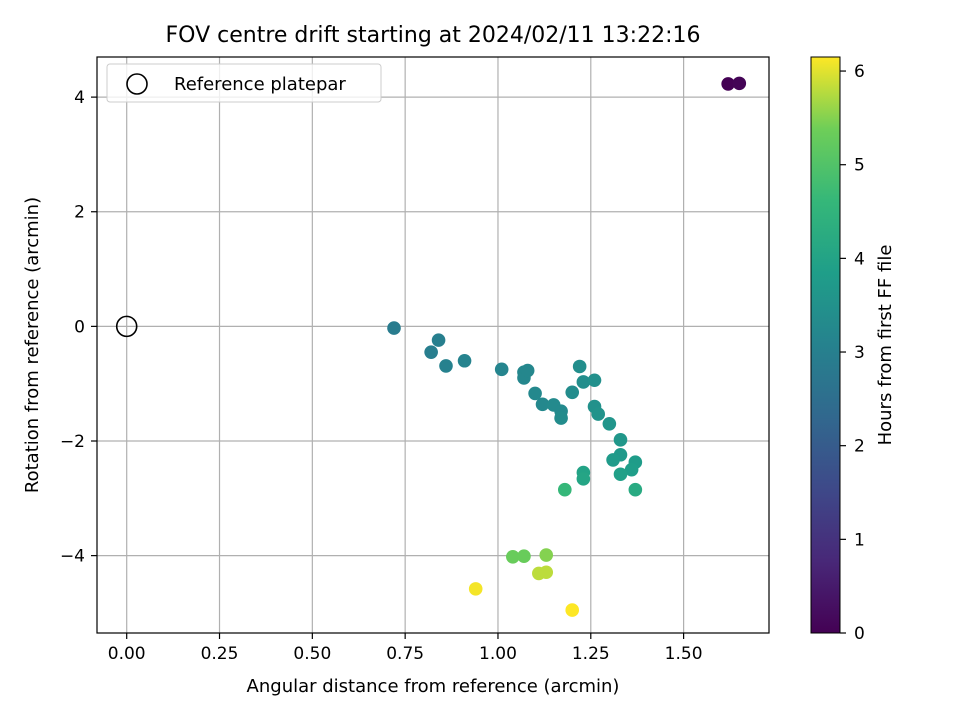 Image resolution: width=960 pixels, height=720 pixels. I want to click on legend-label-reference-platepar: Reference platepar, so click(260, 84).